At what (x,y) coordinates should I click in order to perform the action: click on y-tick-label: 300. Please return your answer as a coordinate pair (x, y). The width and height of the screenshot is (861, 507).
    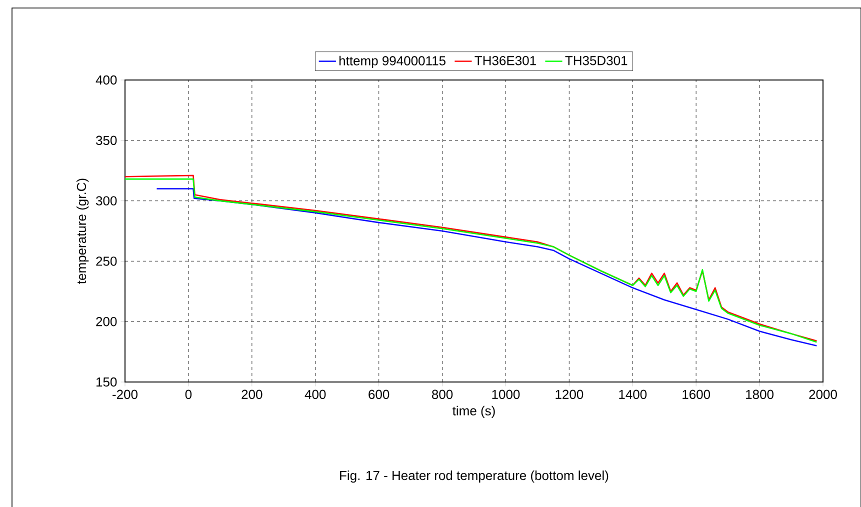
    Looking at the image, I should click on (106, 201).